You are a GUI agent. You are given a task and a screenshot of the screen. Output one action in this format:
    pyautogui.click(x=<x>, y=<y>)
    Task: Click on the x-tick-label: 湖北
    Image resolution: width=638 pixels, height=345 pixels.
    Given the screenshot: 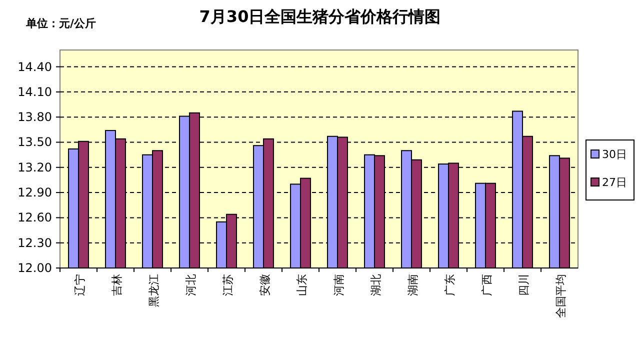 What is the action you would take?
    pyautogui.click(x=376, y=285)
    